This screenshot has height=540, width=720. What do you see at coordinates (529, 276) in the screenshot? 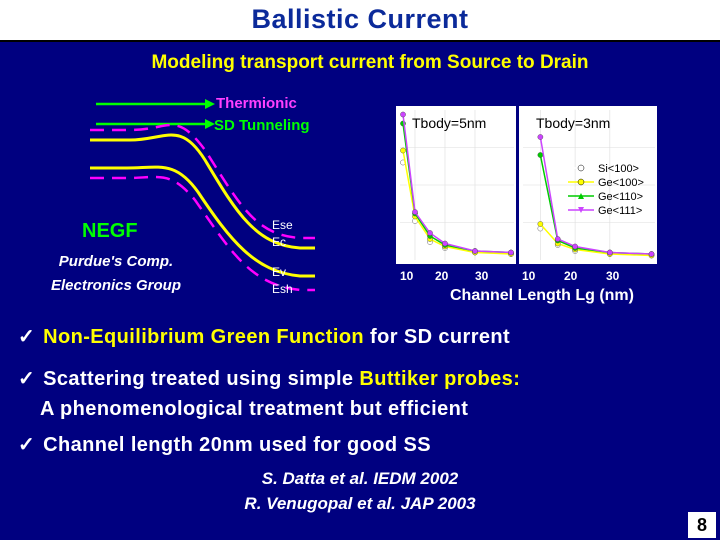
I see `panel2-tick-10: 10` at bounding box center [529, 276].